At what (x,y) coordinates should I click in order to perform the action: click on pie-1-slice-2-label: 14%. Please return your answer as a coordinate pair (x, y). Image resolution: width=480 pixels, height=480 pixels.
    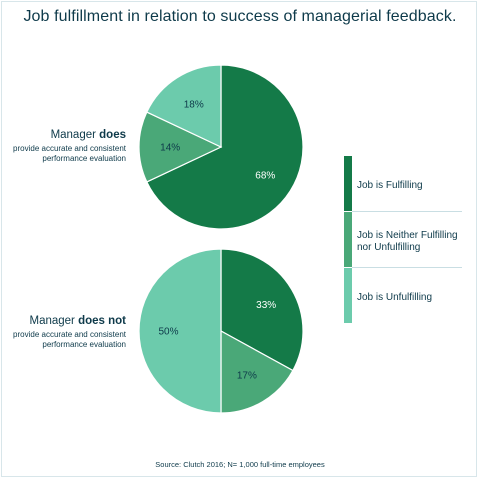
    Looking at the image, I should click on (170, 148).